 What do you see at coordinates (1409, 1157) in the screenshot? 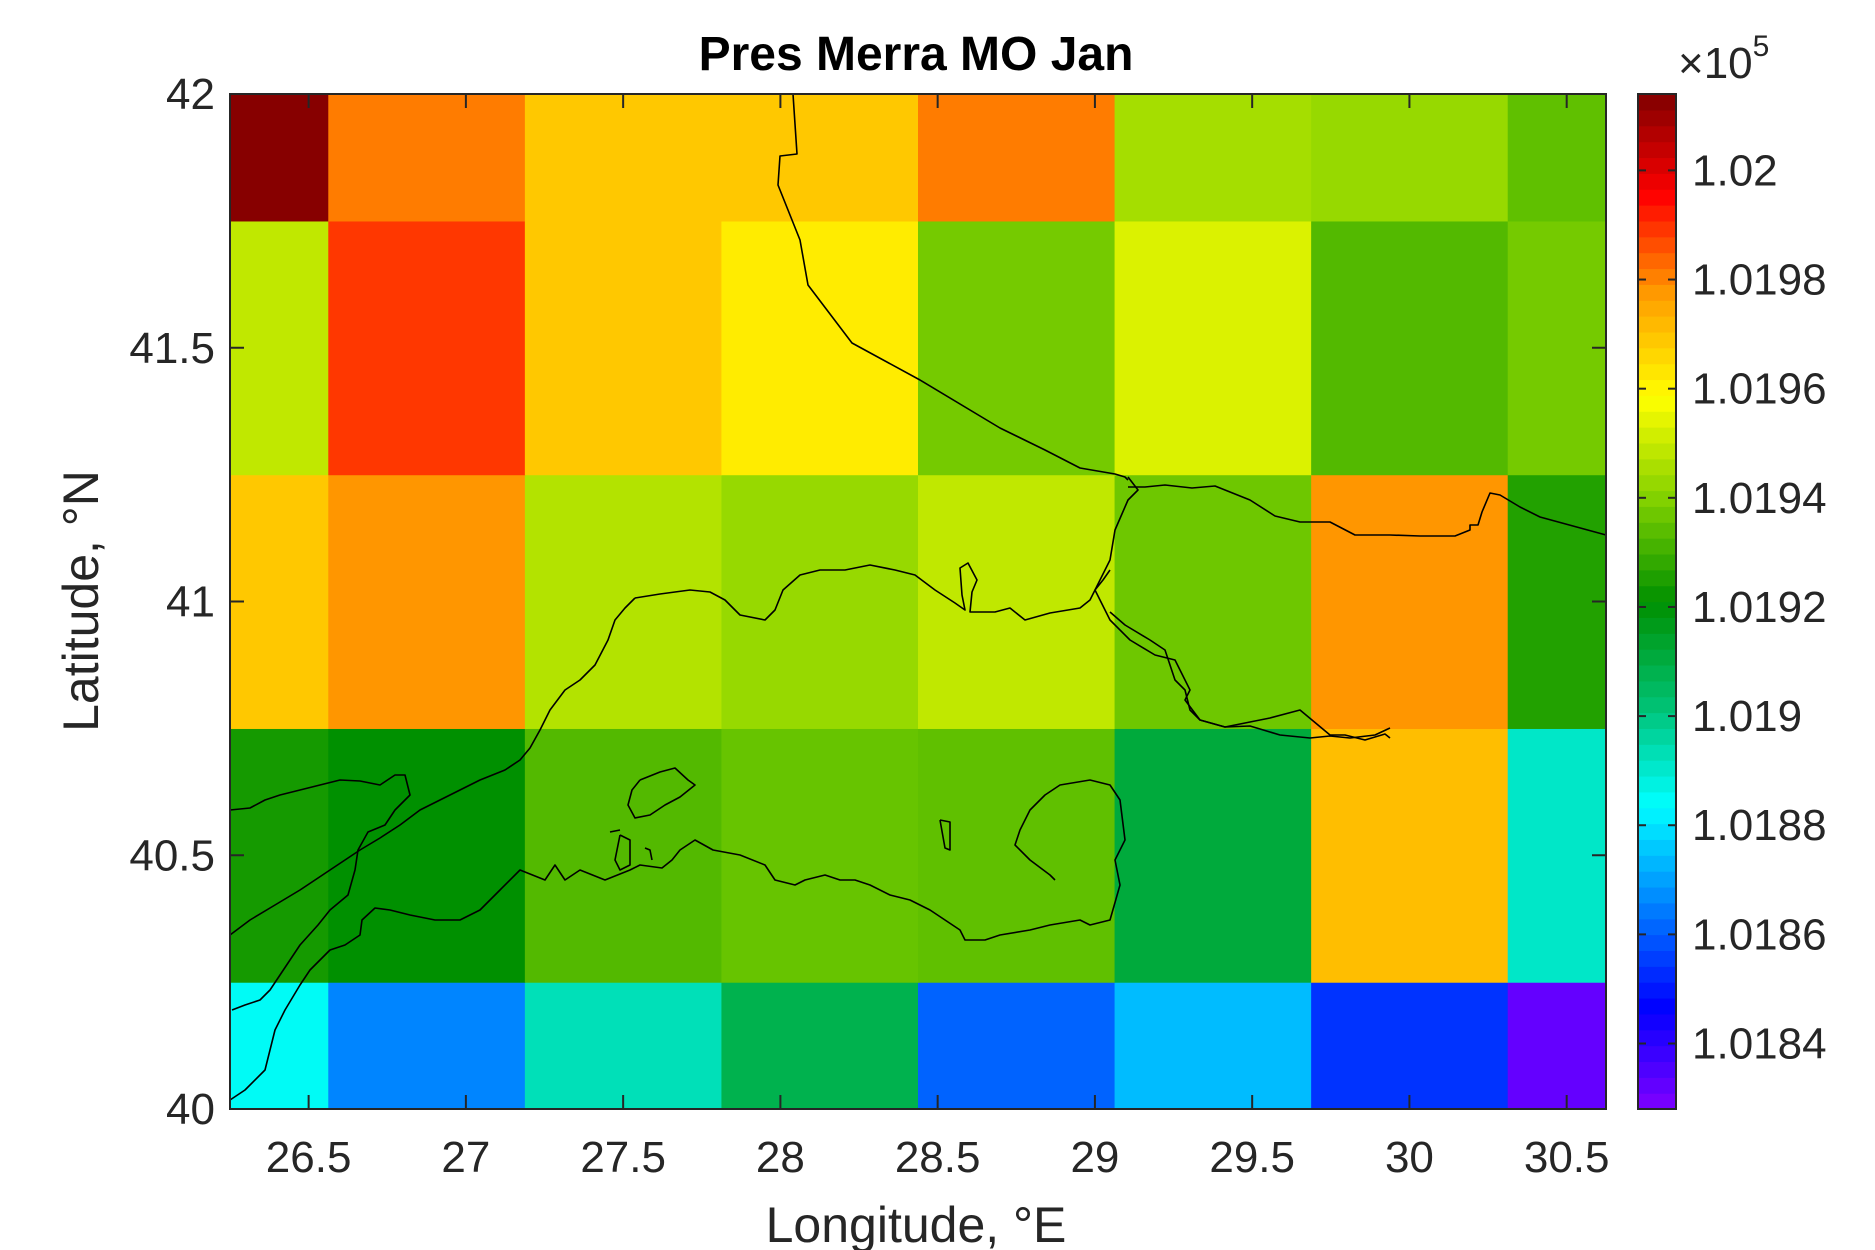
I see `x-tick-label: 30` at bounding box center [1409, 1157].